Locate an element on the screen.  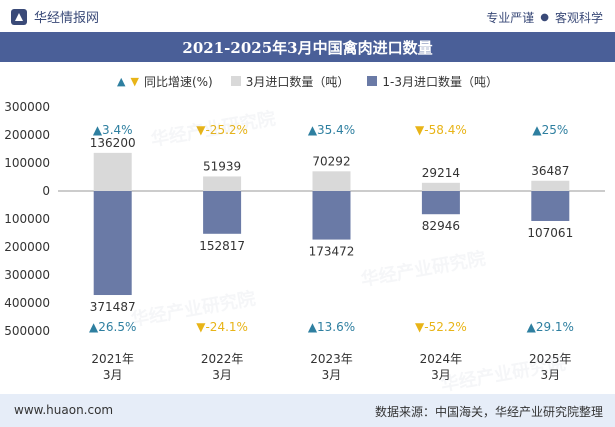
growth-label-march: ▼-58.4% is located at coordinates (441, 130).